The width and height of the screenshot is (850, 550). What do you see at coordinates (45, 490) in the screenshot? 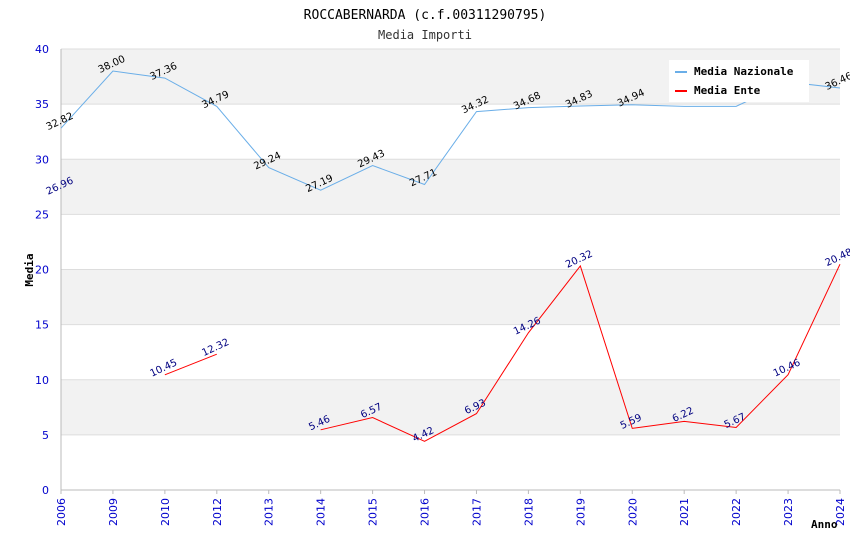
I see `y-tick-label: 0` at bounding box center [45, 490].